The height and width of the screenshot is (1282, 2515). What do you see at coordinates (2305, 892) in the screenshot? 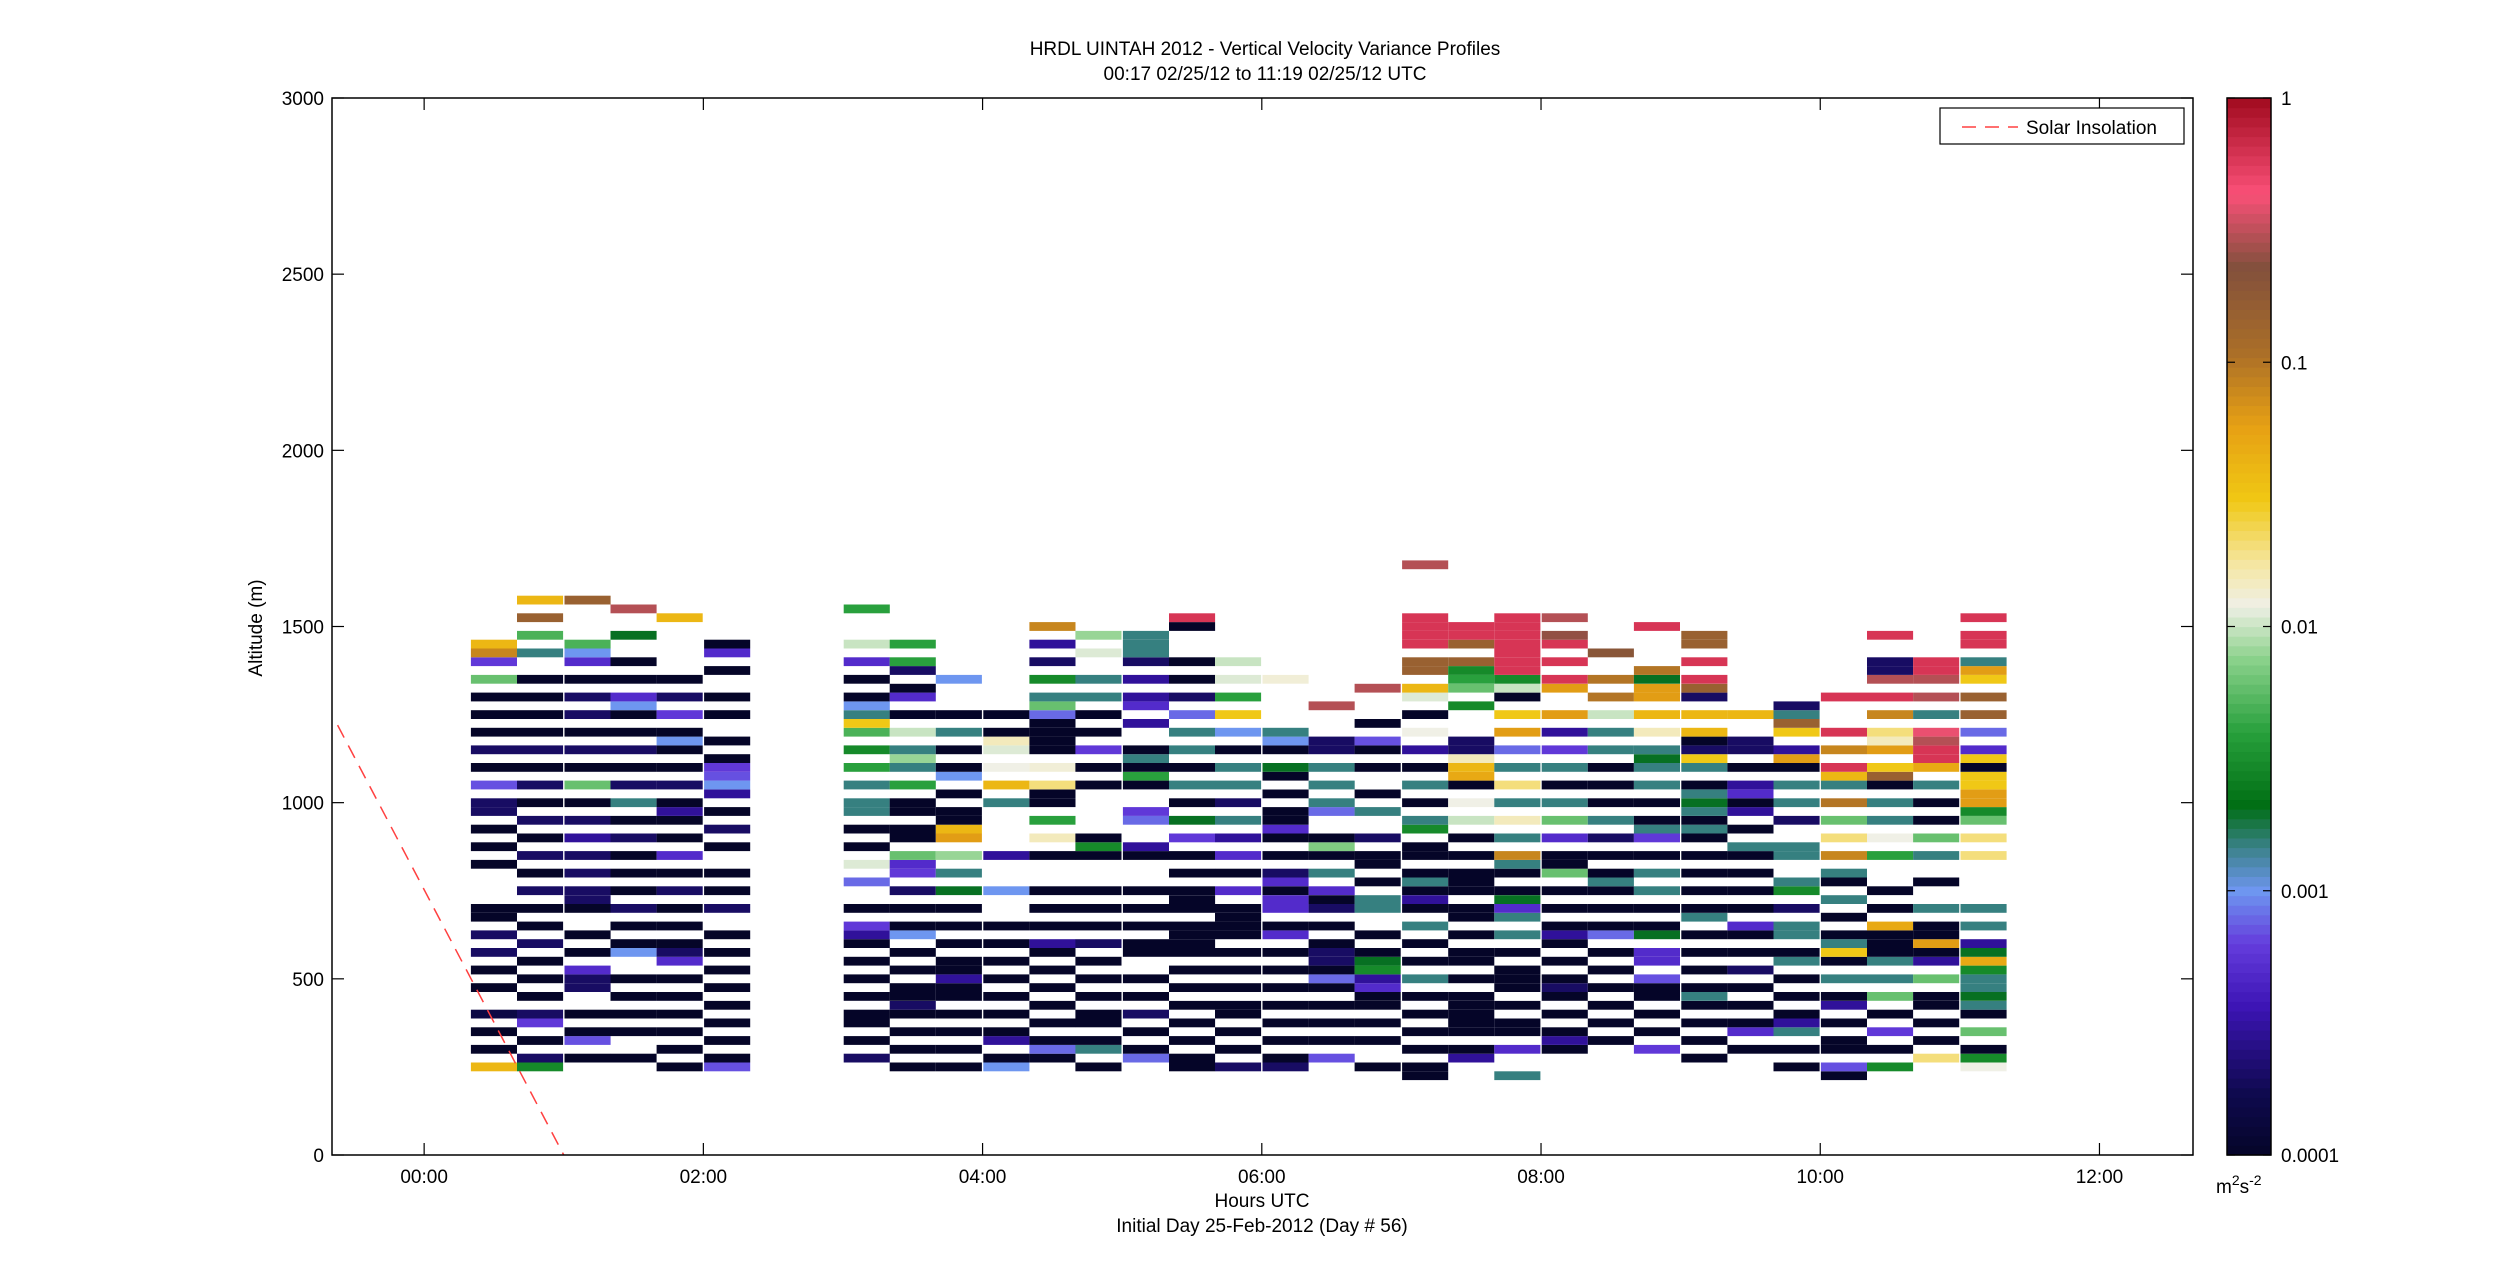
I see `colorbar-tick-label: 0.001` at bounding box center [2305, 892].